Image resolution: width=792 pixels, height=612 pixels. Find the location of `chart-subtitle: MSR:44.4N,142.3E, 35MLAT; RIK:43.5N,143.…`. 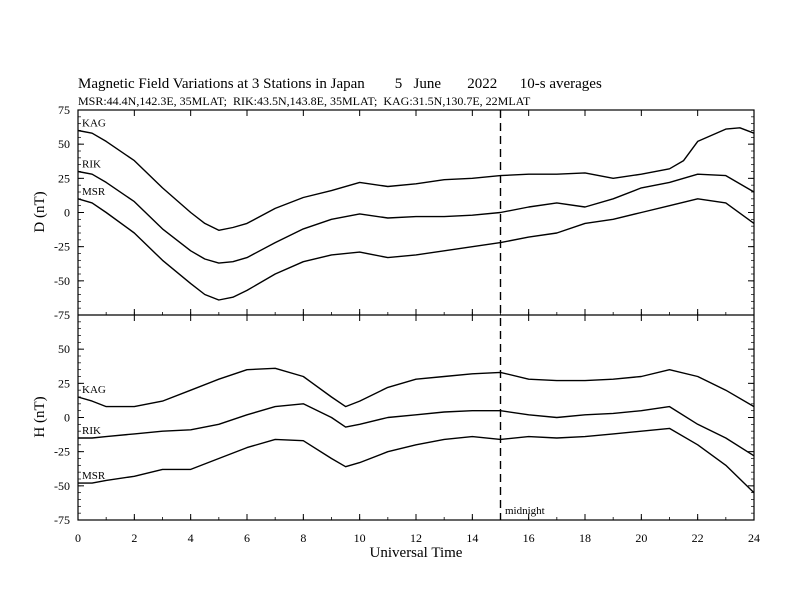

chart-subtitle: MSR:44.4N,142.3E, 35MLAT; RIK:43.5N,143.… is located at coordinates (304, 101).